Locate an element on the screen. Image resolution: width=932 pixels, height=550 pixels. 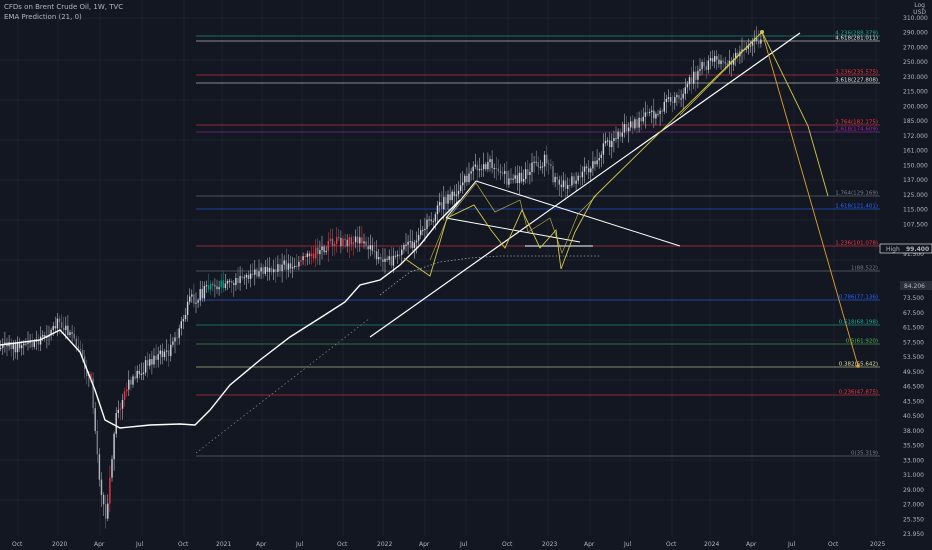
price-tick: 161.000 is located at coordinates (915, 151).